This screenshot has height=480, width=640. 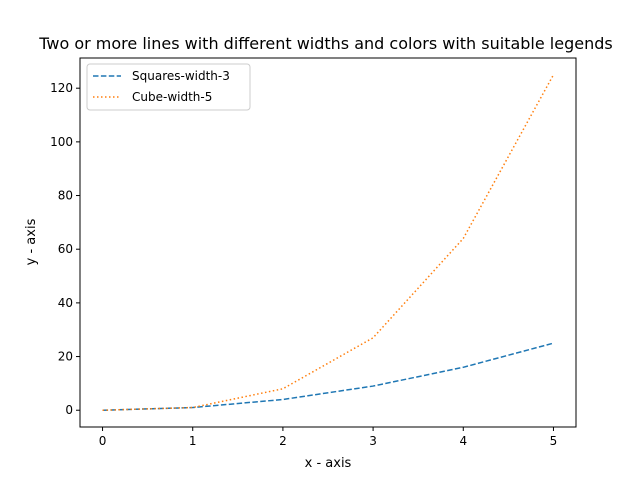 I want to click on legend: Squares-width-3 Cube-width-5, so click(x=168, y=87).